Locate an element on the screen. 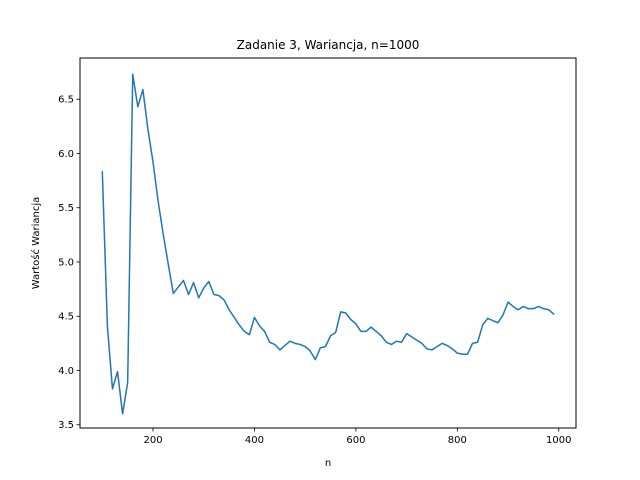  x-tick-label: 400 is located at coordinates (254, 440).